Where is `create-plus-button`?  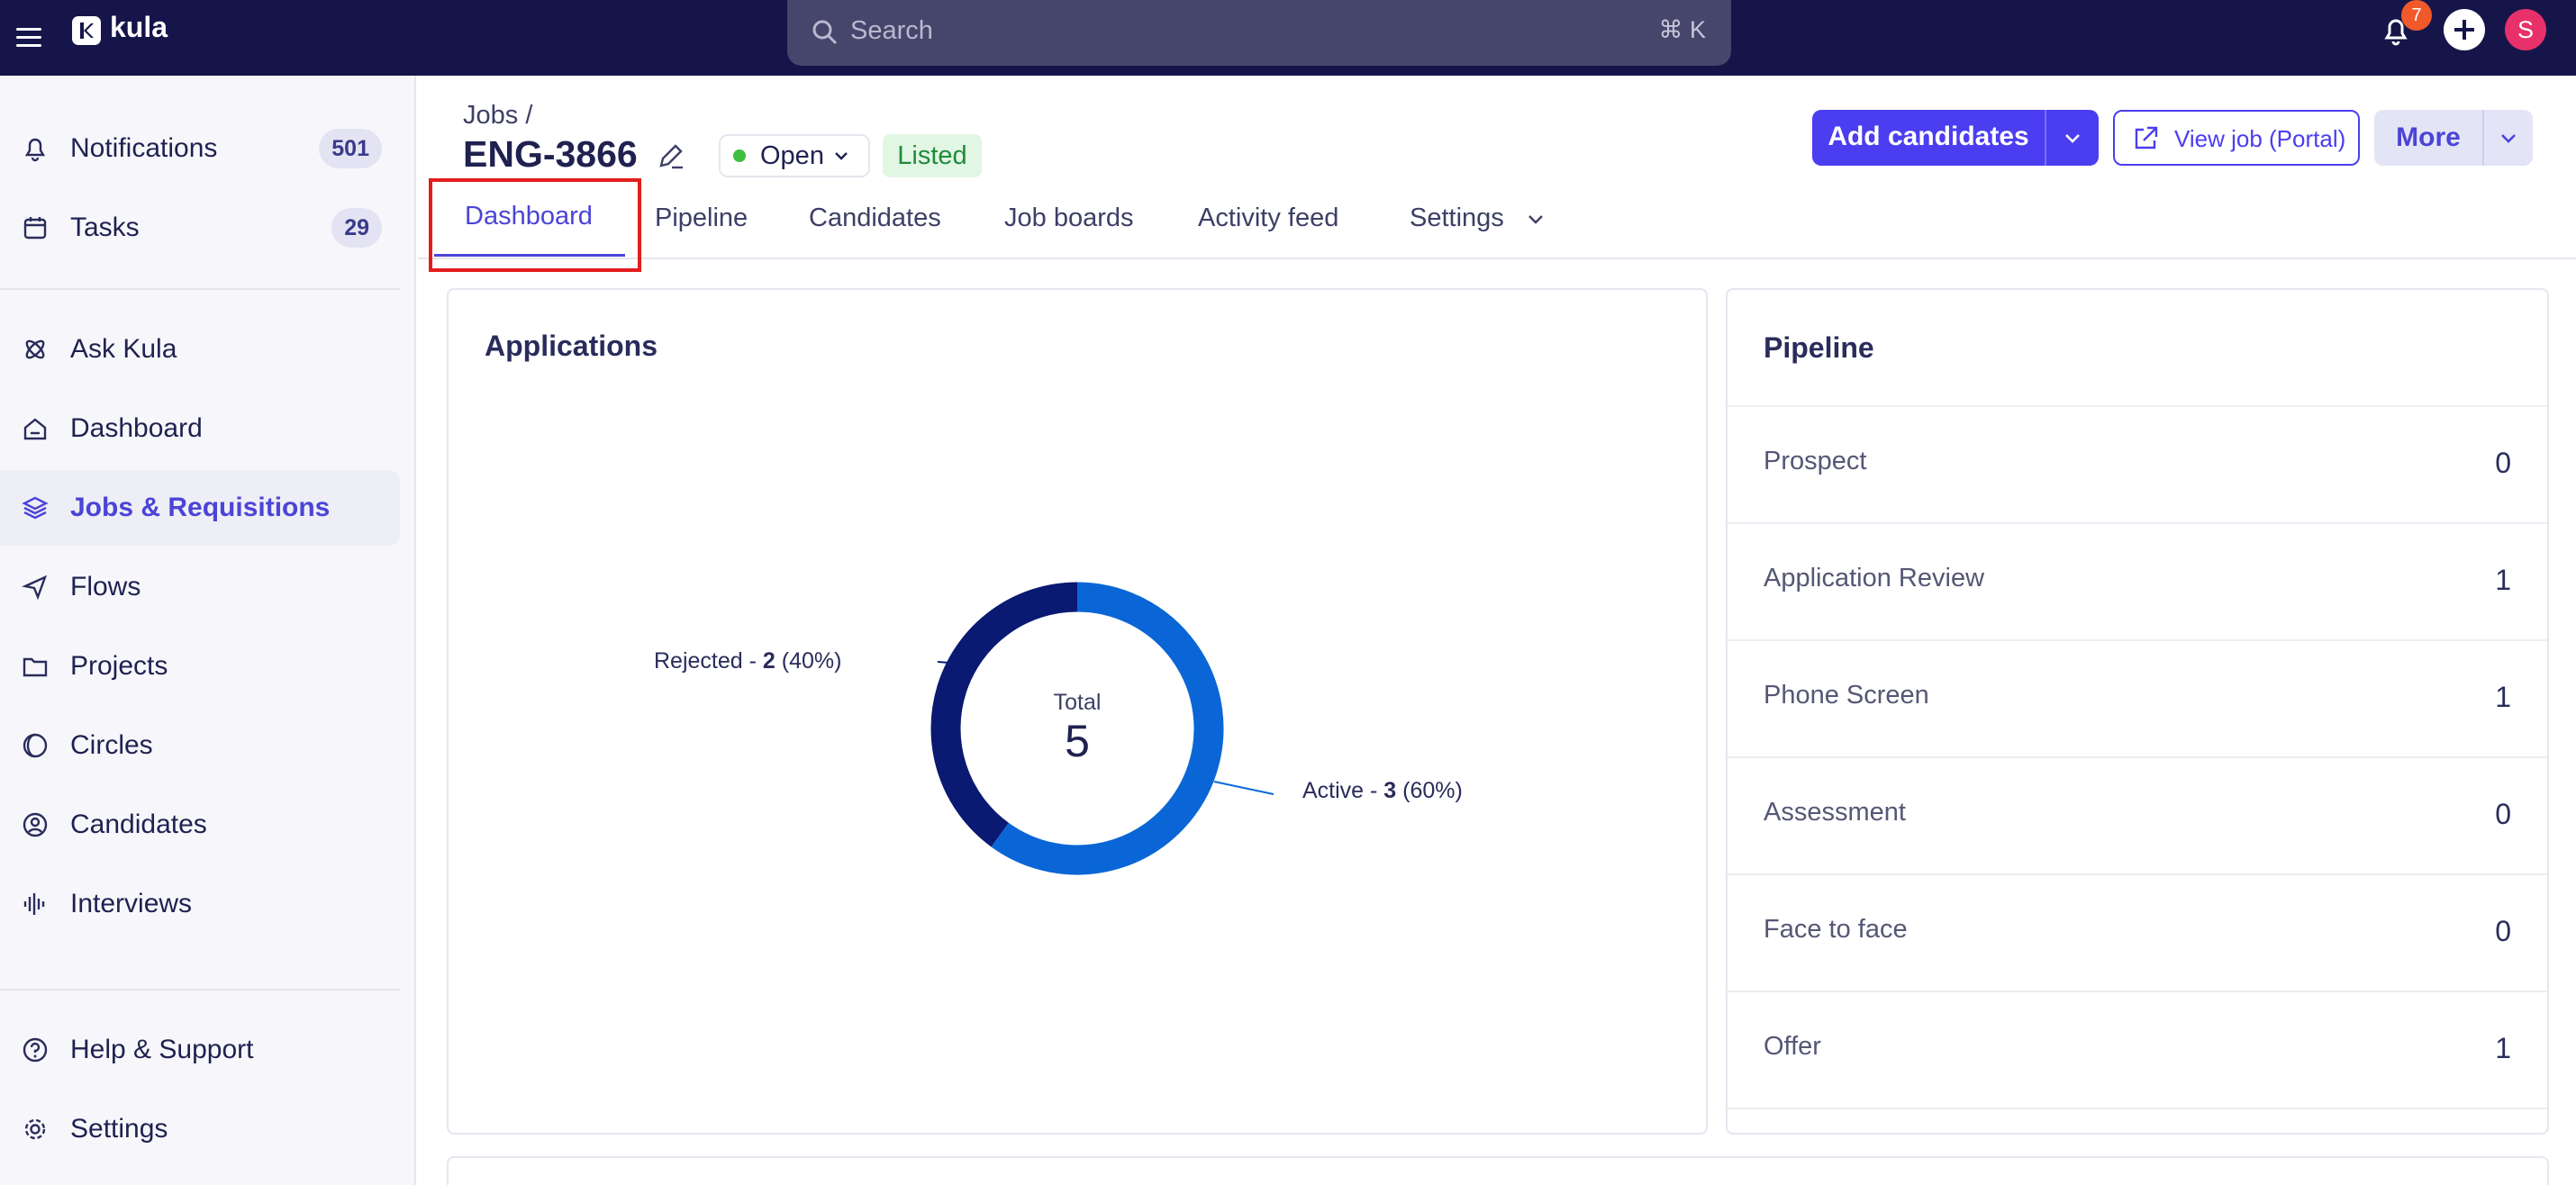 create-plus-button is located at coordinates (2464, 30).